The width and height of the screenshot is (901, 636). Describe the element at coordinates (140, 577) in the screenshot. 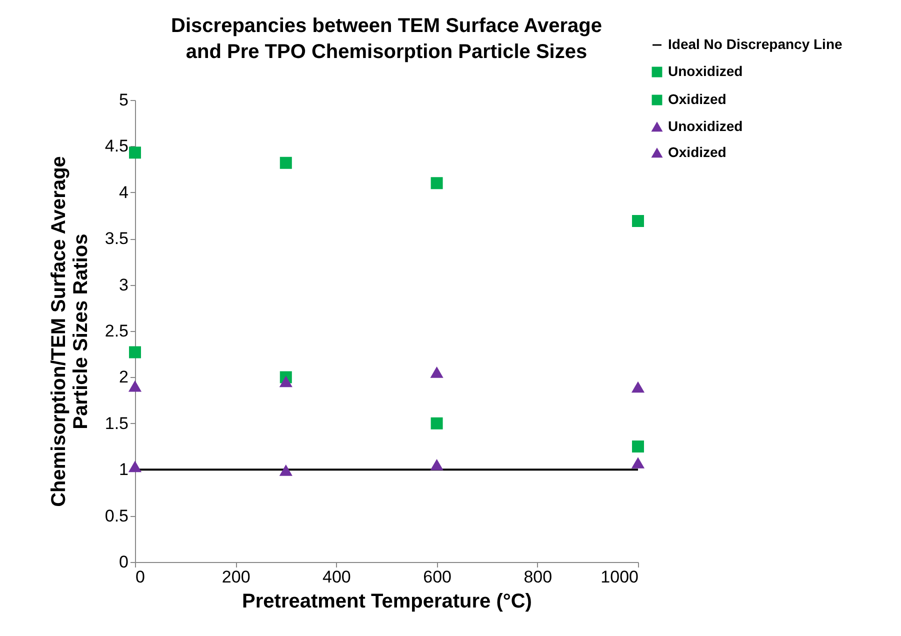

I see `x-tick-label: 0` at that location.